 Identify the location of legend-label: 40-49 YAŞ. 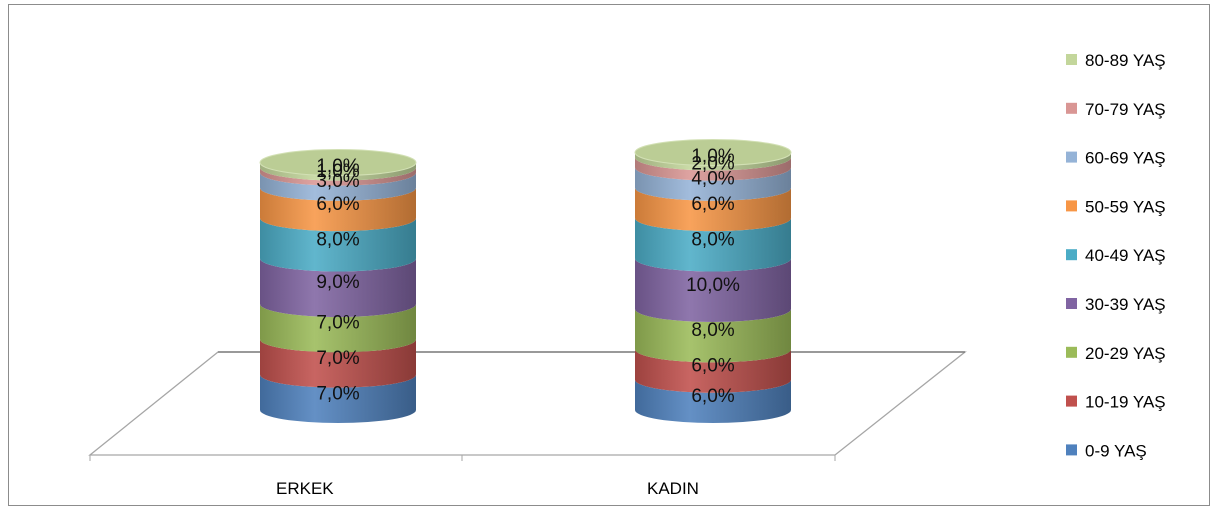
(1125, 255).